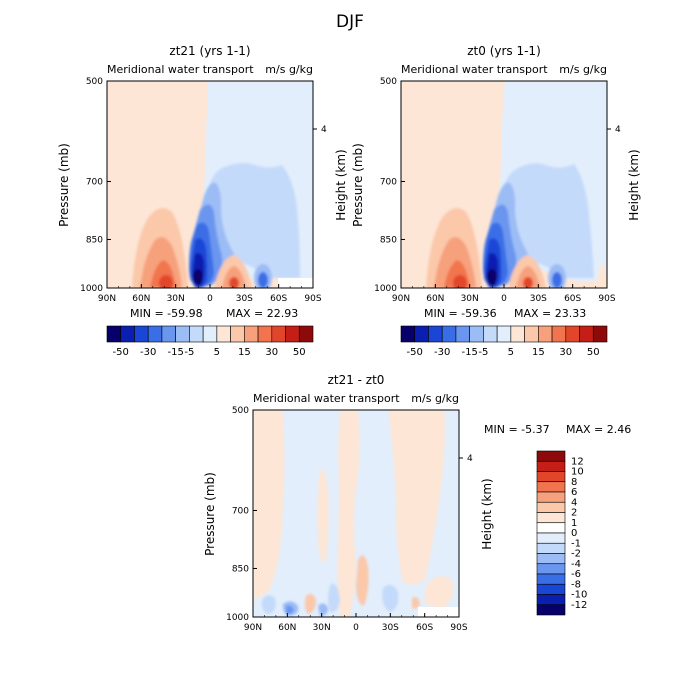 The height and width of the screenshot is (700, 700). I want to click on panel-title: zt21 - zt0, so click(356, 380).